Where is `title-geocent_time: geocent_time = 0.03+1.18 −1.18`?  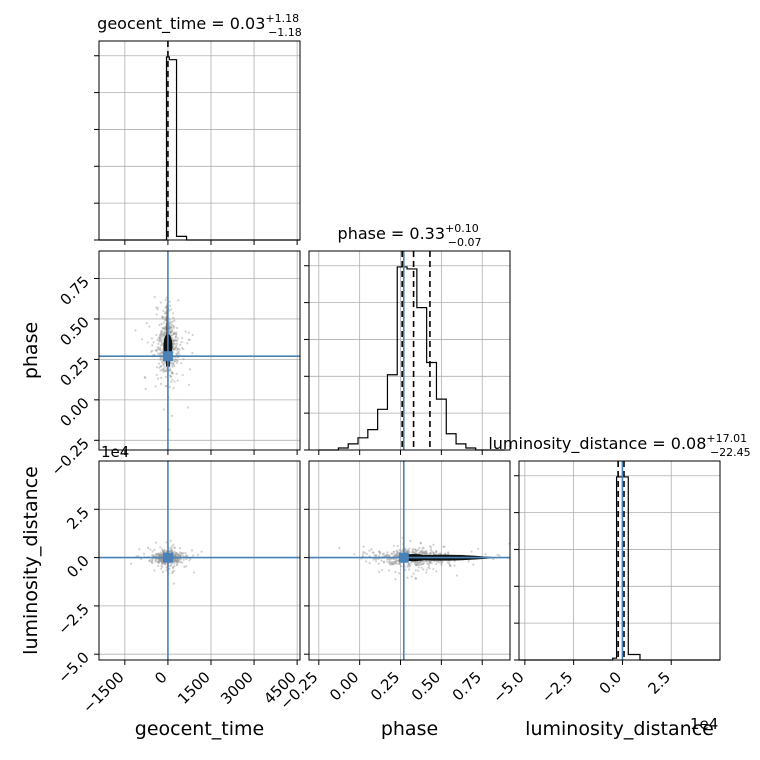
title-geocent_time: geocent_time = 0.03+1.18 −1.18 is located at coordinates (199, 25).